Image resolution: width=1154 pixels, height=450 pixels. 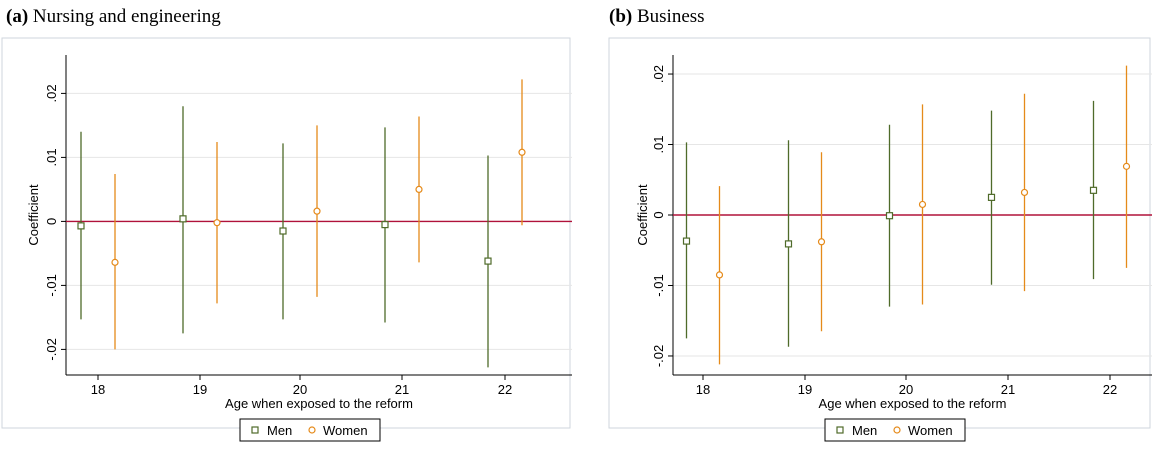 What do you see at coordinates (312, 430) in the screenshot?
I see `panel-a-legend-women-marker` at bounding box center [312, 430].